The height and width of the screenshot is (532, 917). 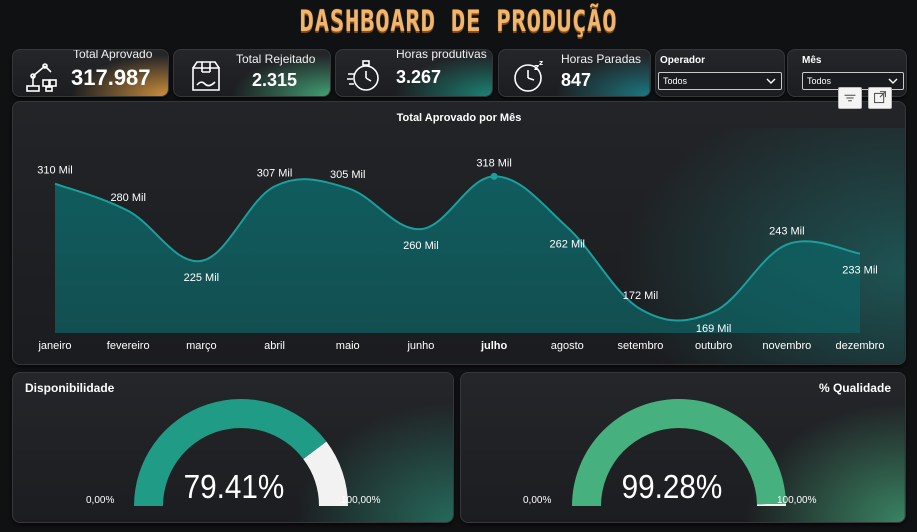 What do you see at coordinates (201, 278) in the screenshot?
I see `data-label: 225 Mil` at bounding box center [201, 278].